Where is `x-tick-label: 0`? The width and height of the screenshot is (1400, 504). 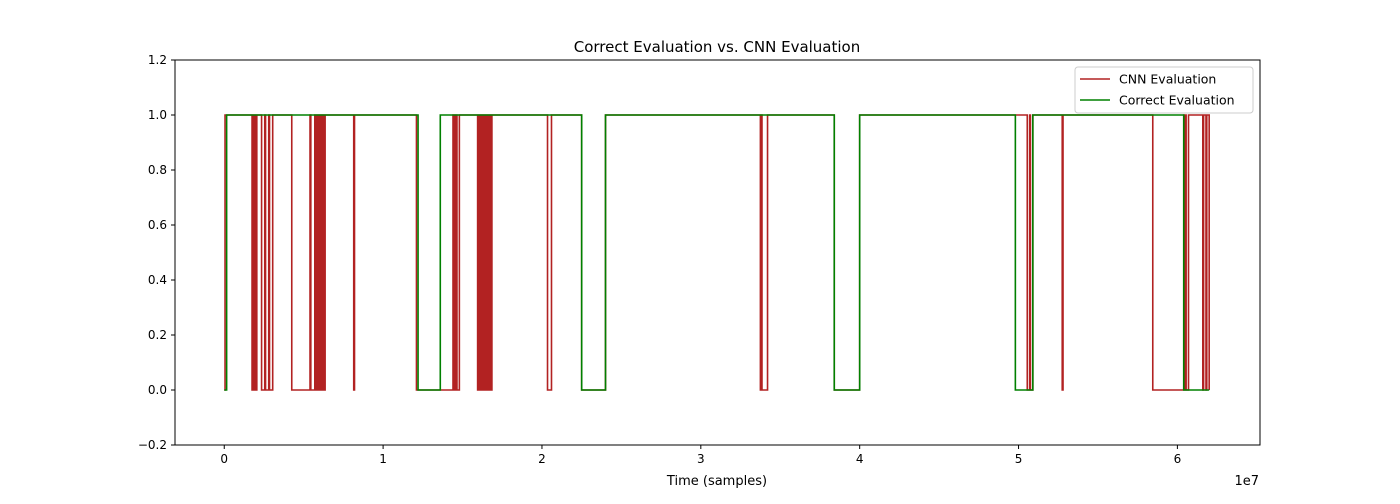
x-tick-label: 0 is located at coordinates (224, 459).